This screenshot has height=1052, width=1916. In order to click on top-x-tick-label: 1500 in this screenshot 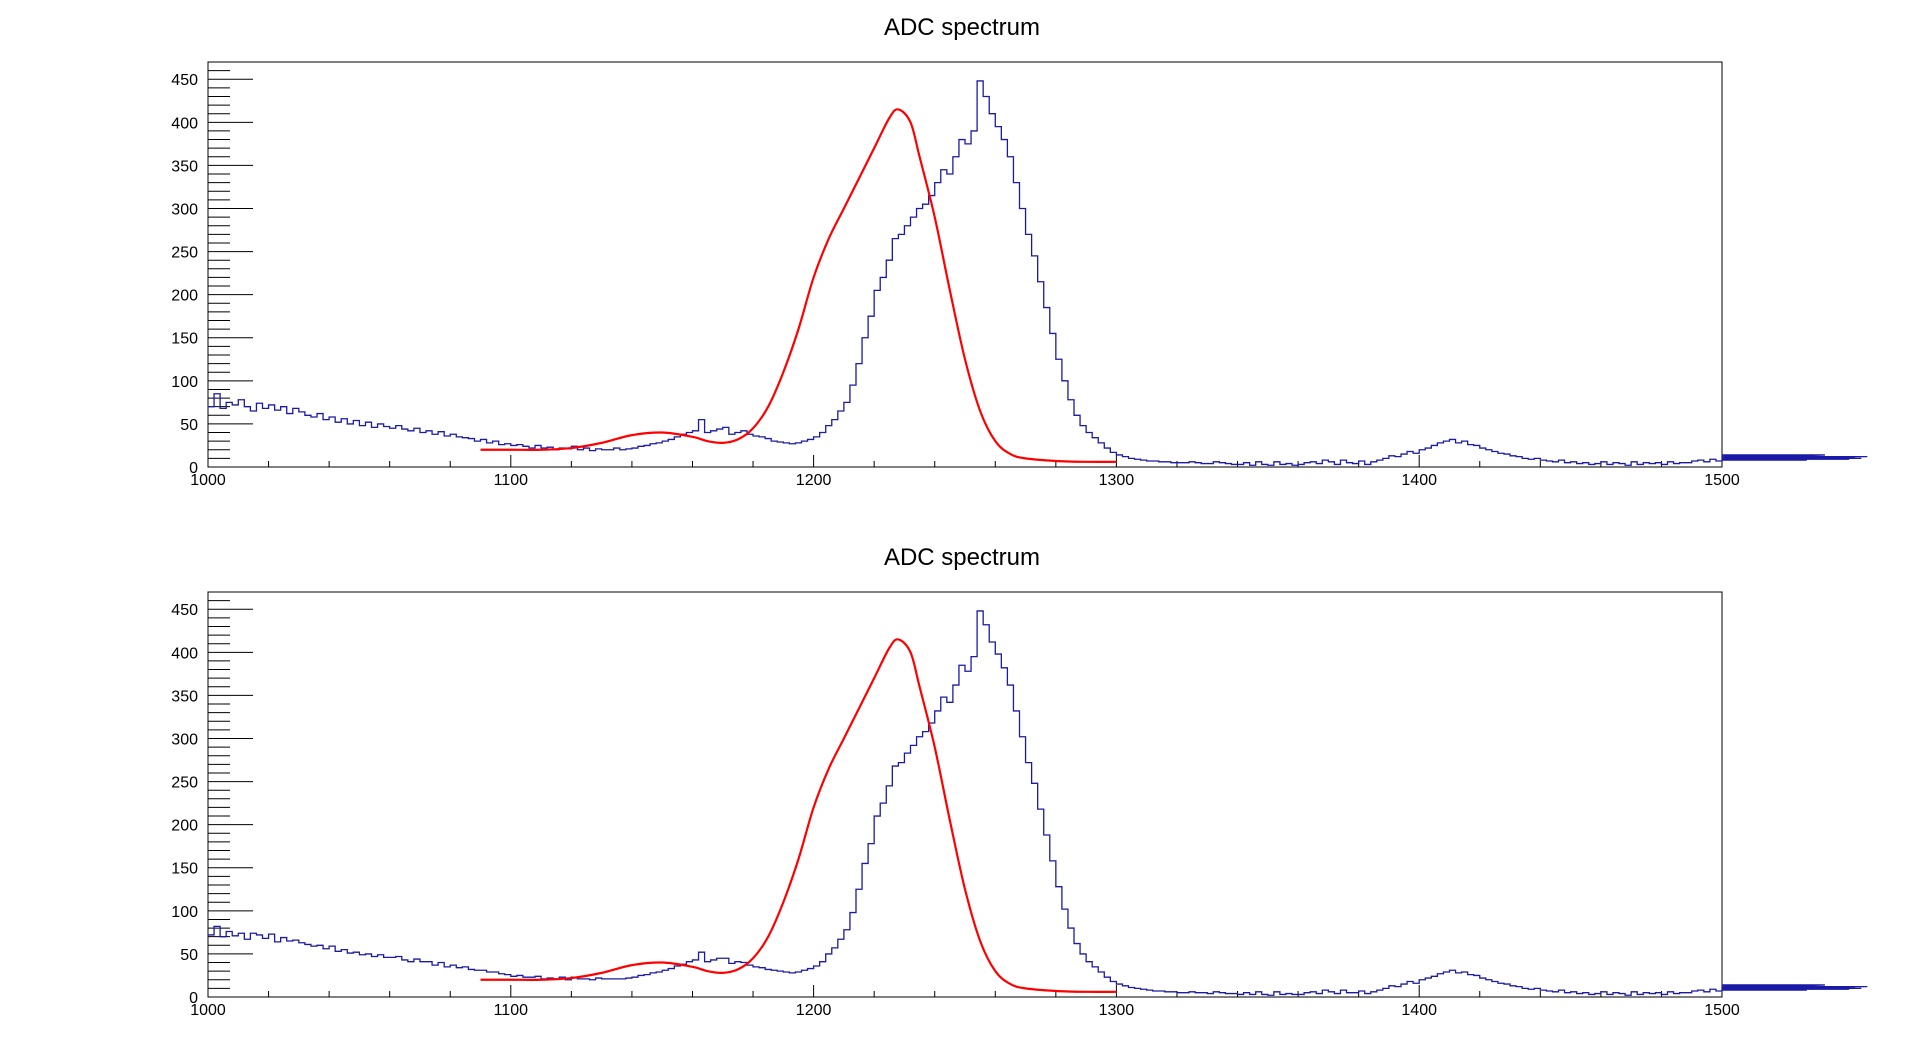, I will do `click(1722, 480)`.